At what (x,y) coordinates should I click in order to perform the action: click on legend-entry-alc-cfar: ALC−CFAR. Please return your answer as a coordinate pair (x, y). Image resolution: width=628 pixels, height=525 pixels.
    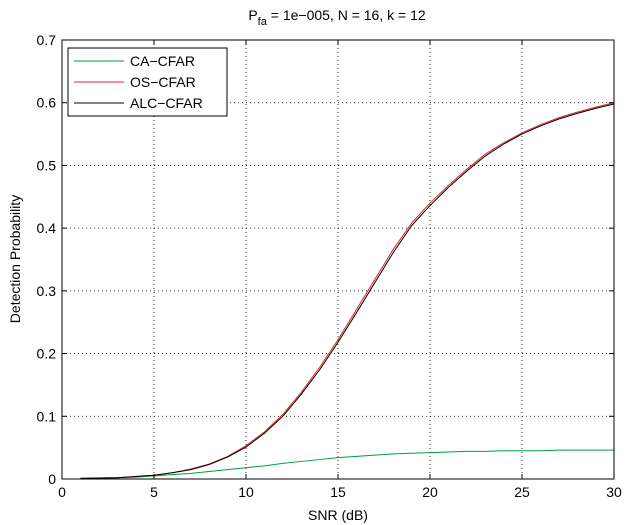
    Looking at the image, I should click on (138, 103).